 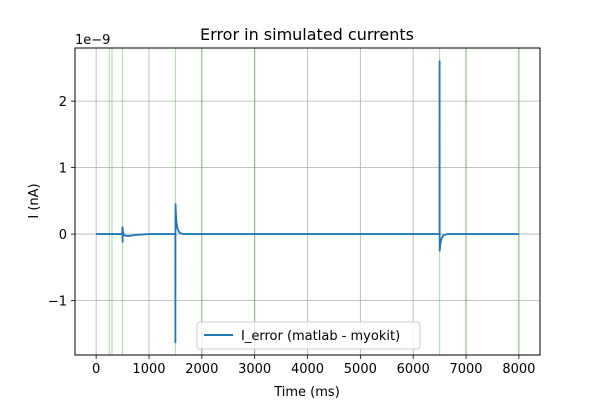 I want to click on y-axis-label: I (nA), so click(x=34, y=200).